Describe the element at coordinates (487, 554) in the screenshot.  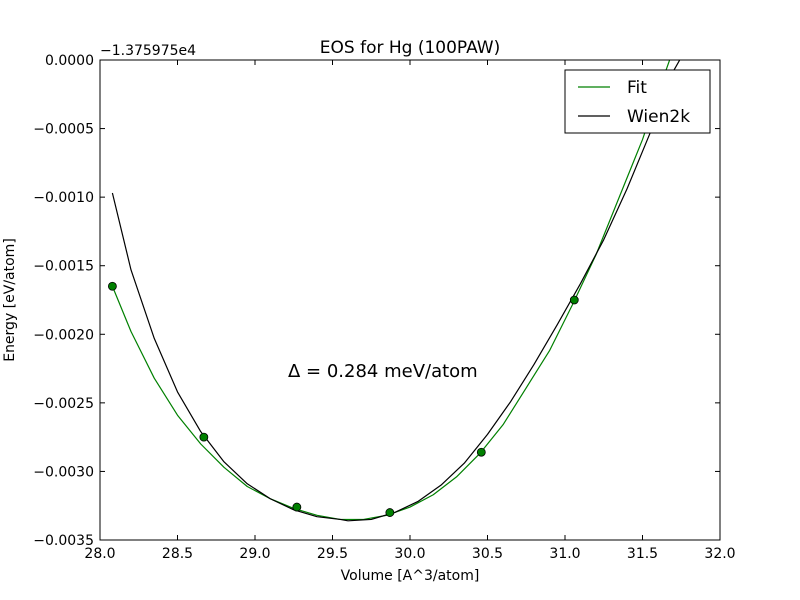
I see `x-tick-label: 30.5` at that location.